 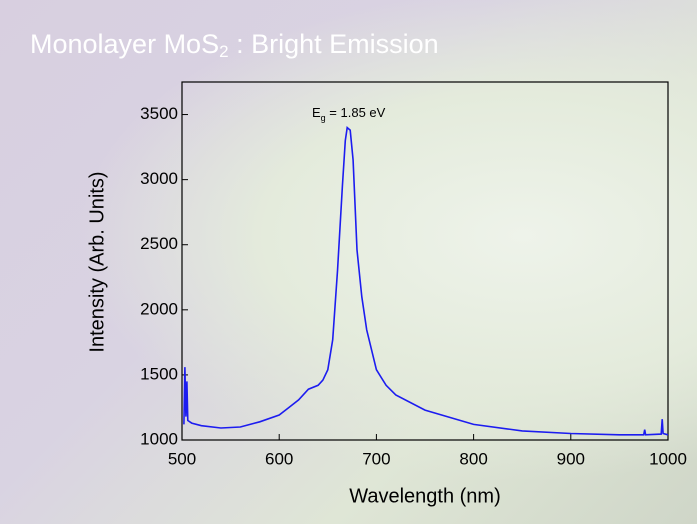 I want to click on annotation-text: E, so click(x=316, y=112).